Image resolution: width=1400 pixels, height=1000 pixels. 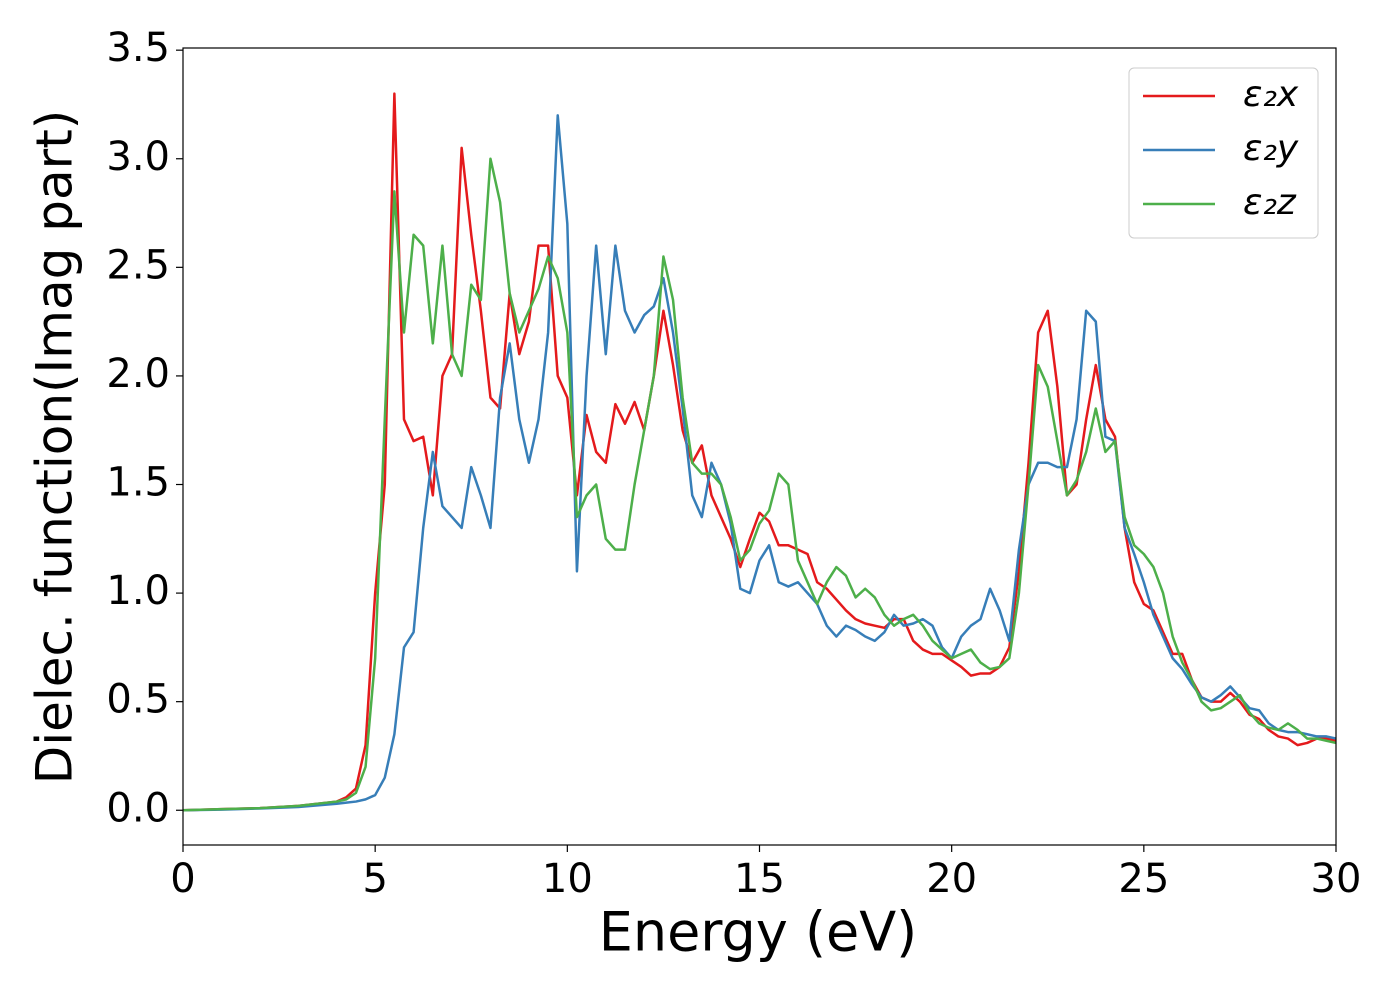 I want to click on x-tick-label: 5, so click(x=374, y=879).